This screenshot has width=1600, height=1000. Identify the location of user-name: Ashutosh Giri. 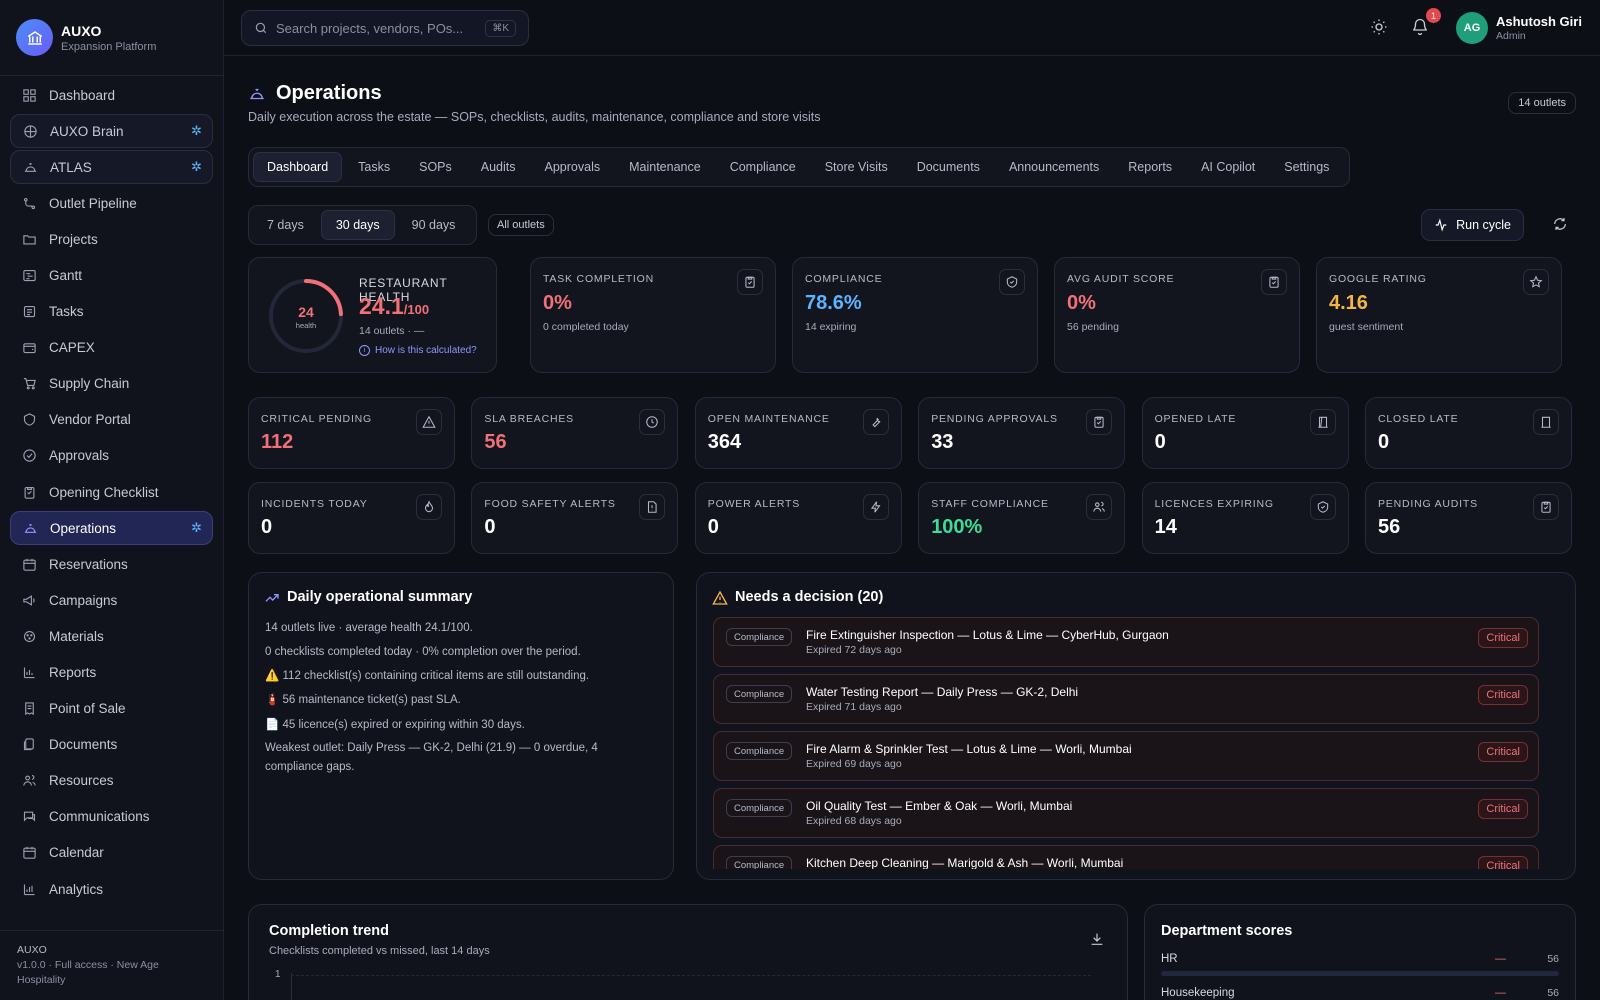
(1539, 21).